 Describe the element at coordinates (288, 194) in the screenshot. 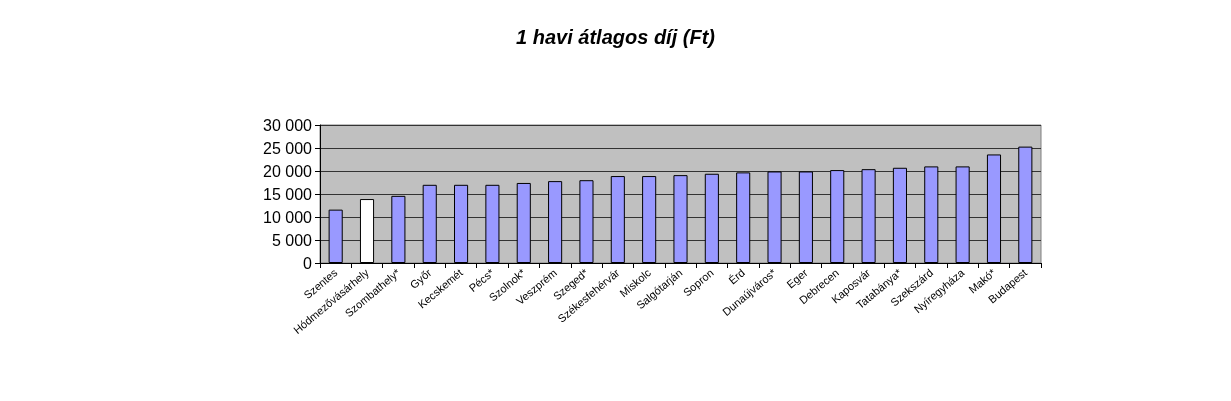

I see `y-tick-label: 15 000` at that location.